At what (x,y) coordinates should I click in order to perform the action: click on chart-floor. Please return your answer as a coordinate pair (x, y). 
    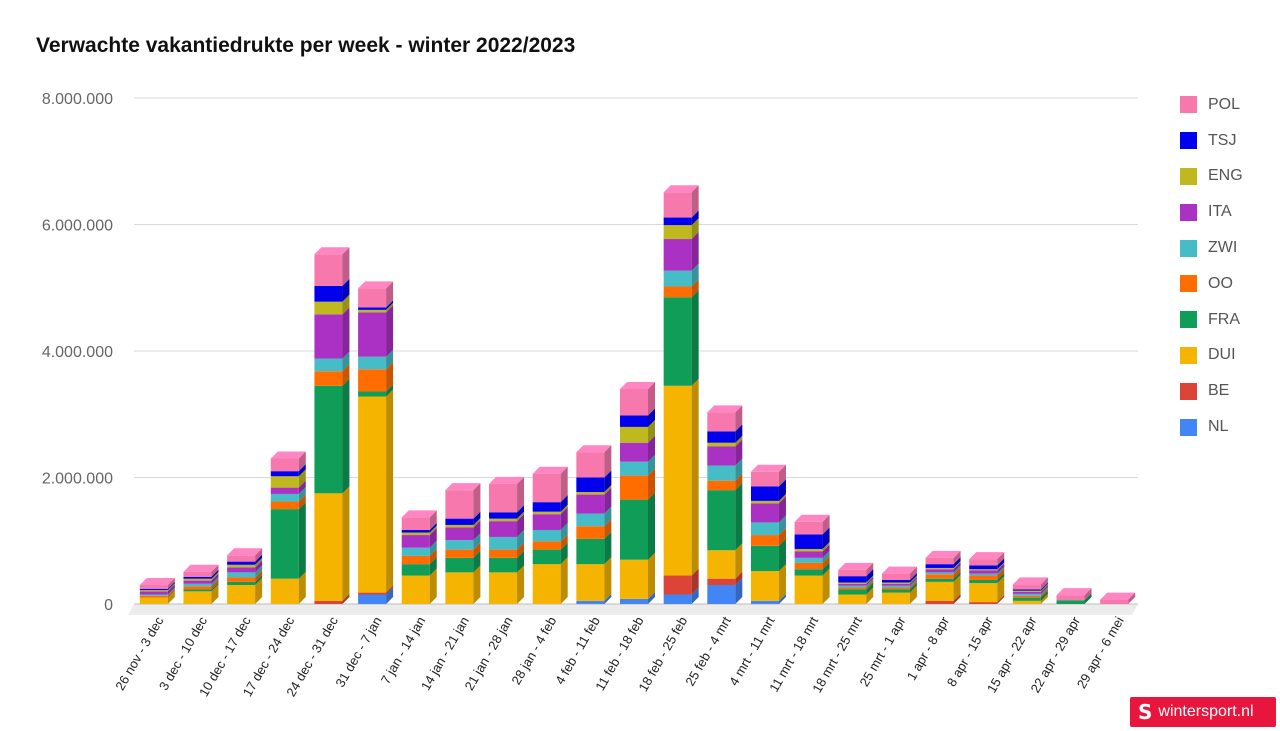
    Looking at the image, I should click on (633, 609).